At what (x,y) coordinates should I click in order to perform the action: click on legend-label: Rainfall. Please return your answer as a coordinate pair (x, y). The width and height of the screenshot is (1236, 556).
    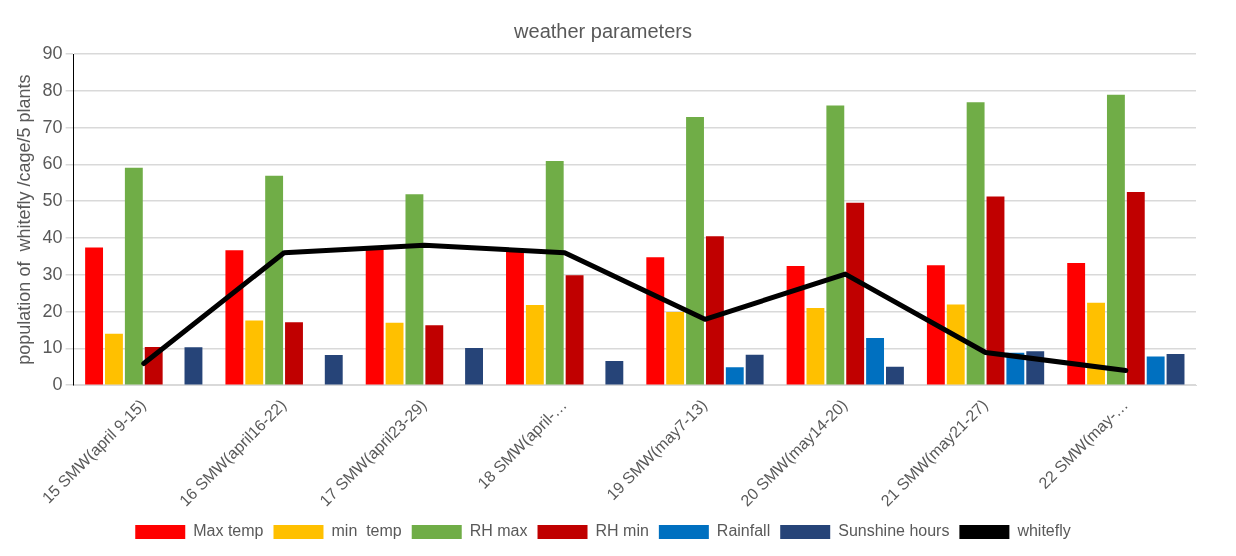
    Looking at the image, I should click on (743, 531).